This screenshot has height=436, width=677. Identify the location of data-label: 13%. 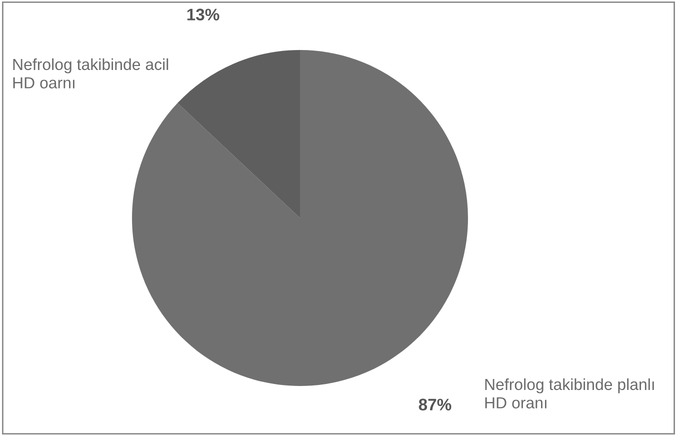
(203, 14).